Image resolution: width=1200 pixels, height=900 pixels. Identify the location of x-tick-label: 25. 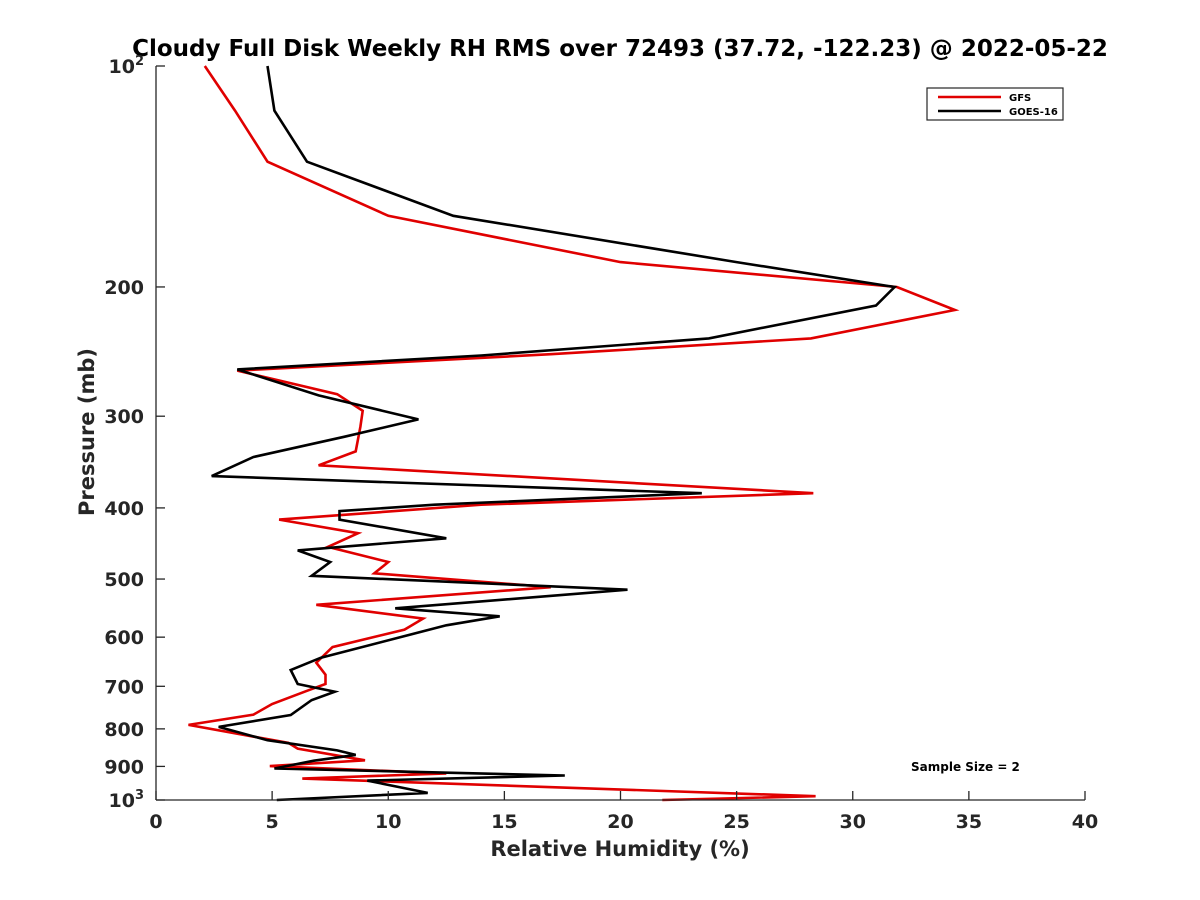
(736, 822).